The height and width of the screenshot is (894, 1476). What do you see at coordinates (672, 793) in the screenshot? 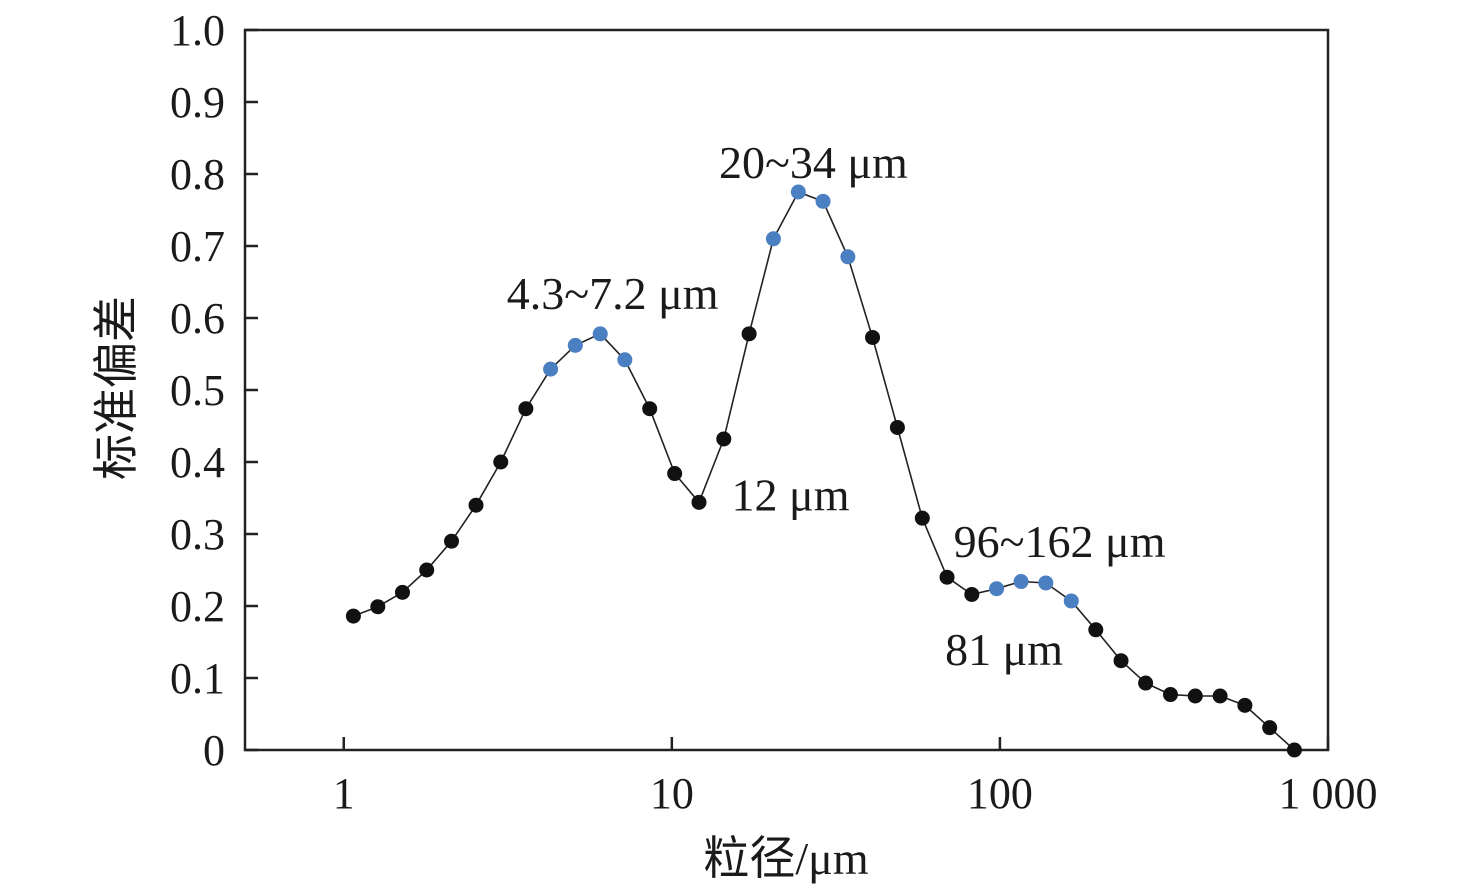
I see `x-tick-label: 10` at bounding box center [672, 793].